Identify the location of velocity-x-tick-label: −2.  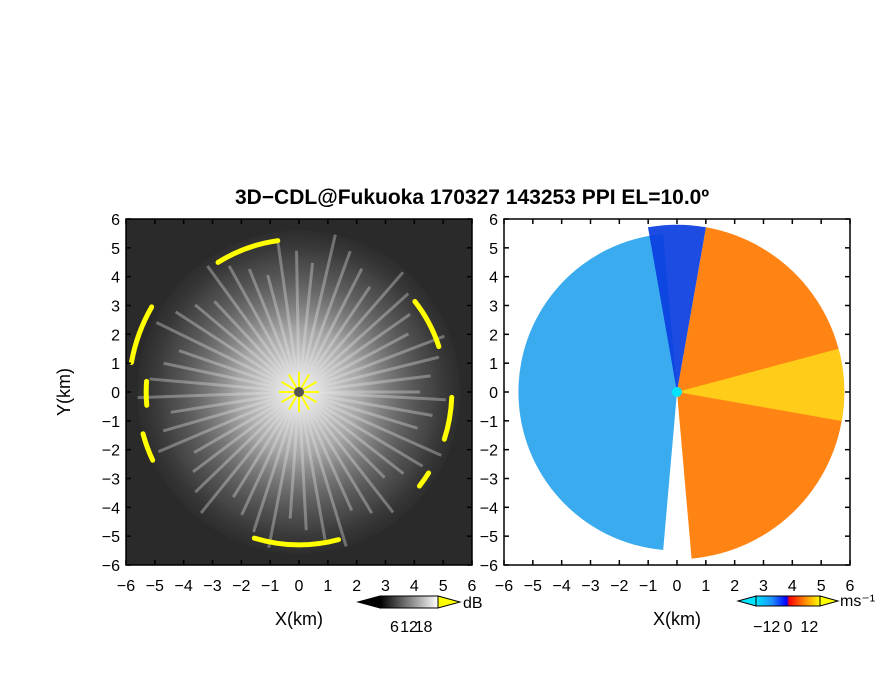
(619, 586).